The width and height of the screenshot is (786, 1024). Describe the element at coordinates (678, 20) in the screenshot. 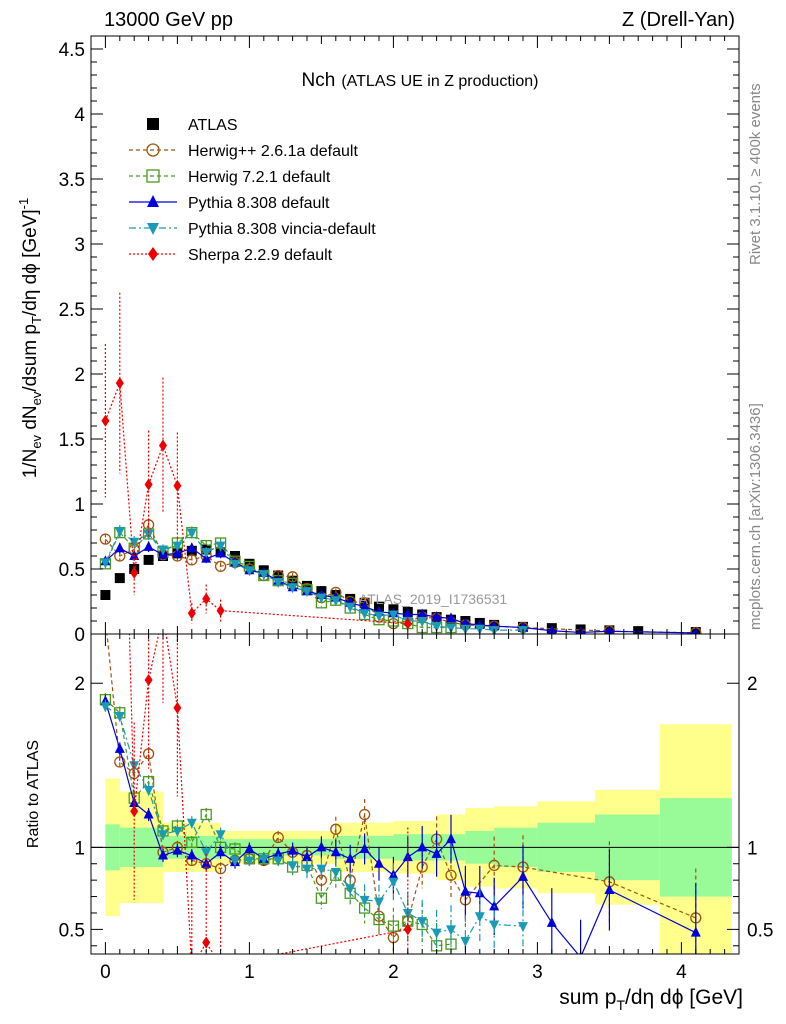

I see `header-right: Z (Drell-Yan)` at that location.